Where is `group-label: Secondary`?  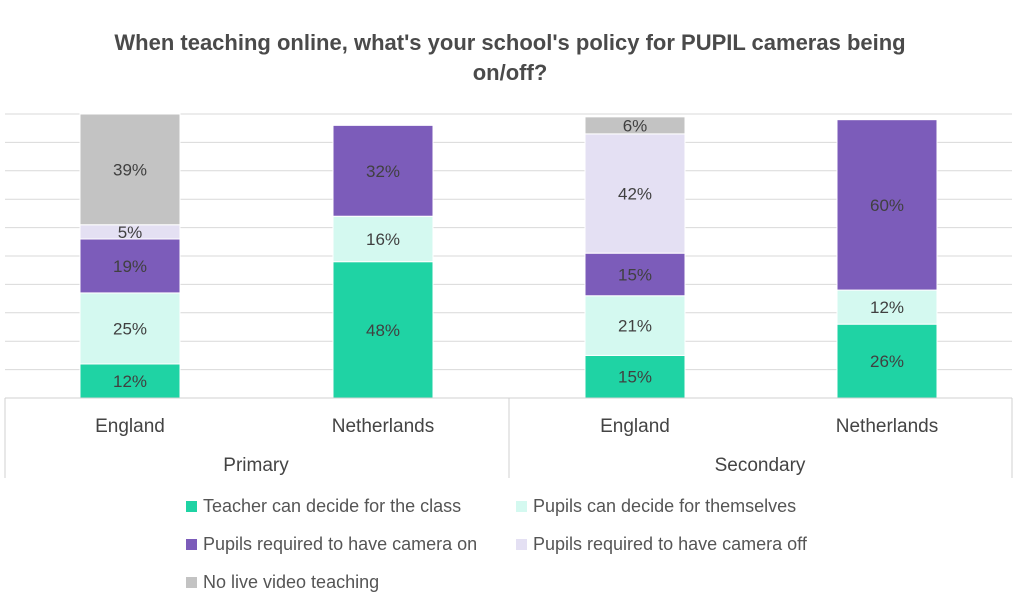 group-label: Secondary is located at coordinates (760, 465).